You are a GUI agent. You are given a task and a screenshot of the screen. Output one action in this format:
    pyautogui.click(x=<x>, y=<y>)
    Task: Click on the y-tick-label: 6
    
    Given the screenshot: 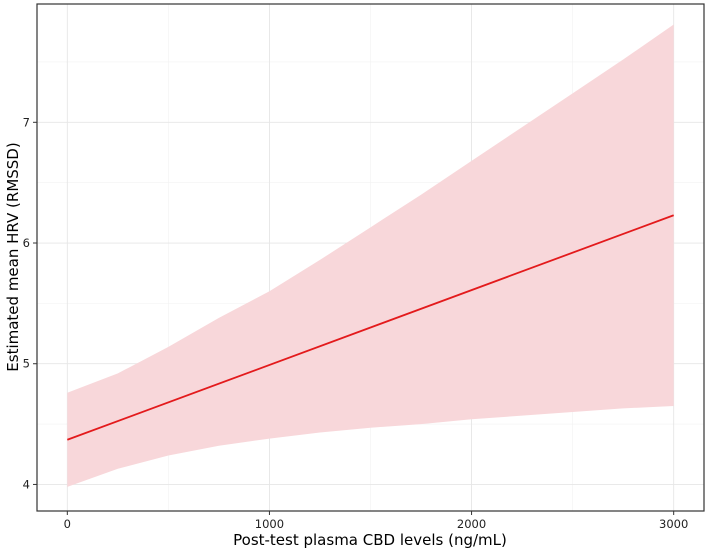 What is the action you would take?
    pyautogui.click(x=26, y=243)
    